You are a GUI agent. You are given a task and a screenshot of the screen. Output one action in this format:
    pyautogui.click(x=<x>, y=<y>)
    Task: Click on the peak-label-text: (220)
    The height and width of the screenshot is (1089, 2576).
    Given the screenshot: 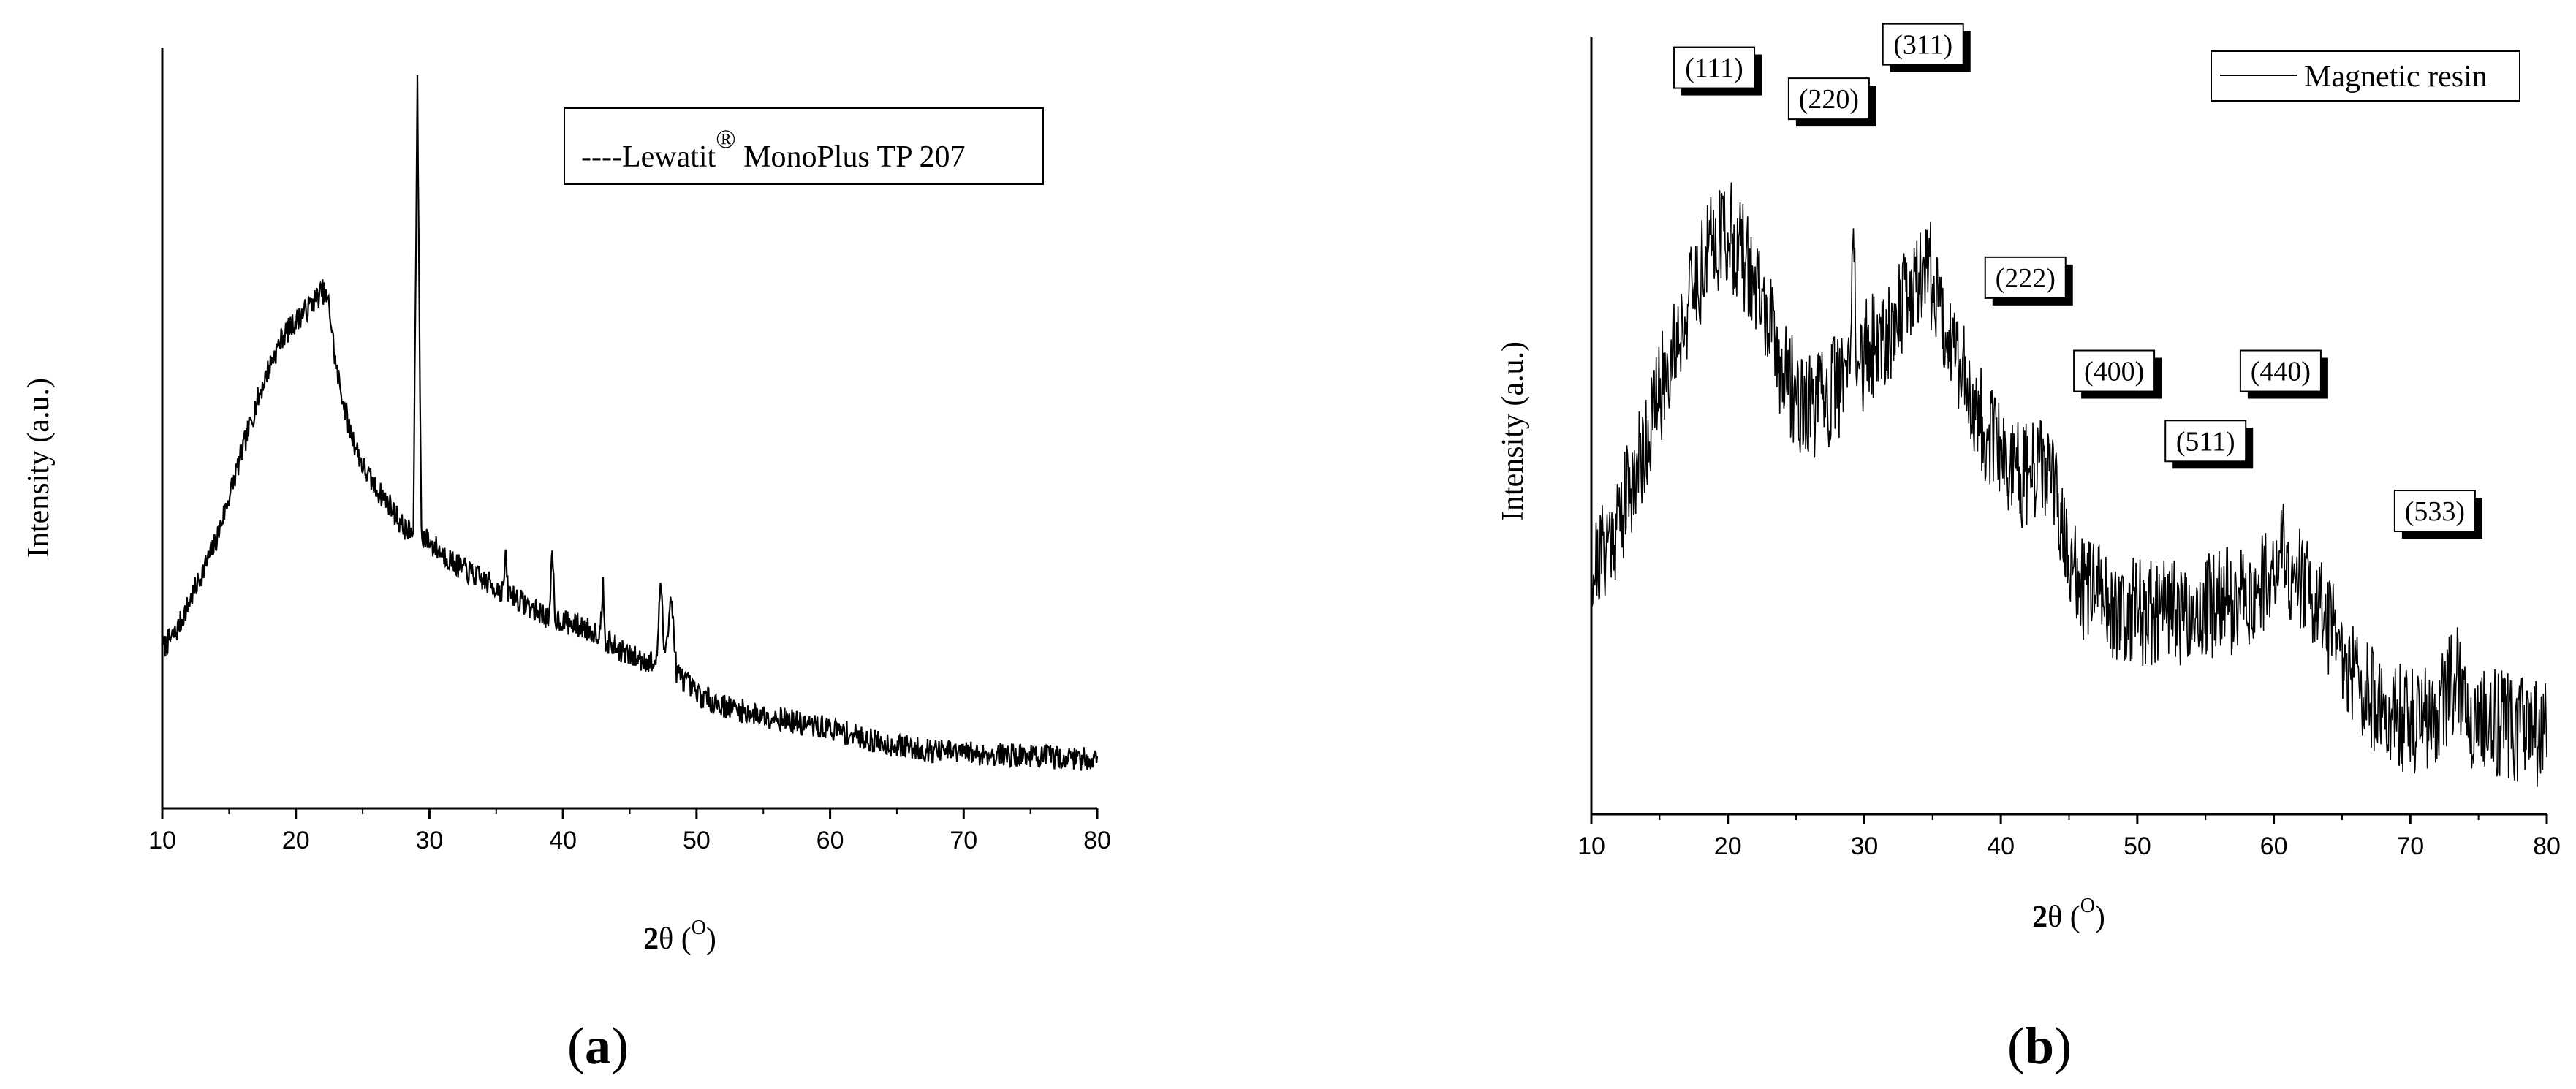 What is the action you would take?
    pyautogui.click(x=1829, y=99)
    